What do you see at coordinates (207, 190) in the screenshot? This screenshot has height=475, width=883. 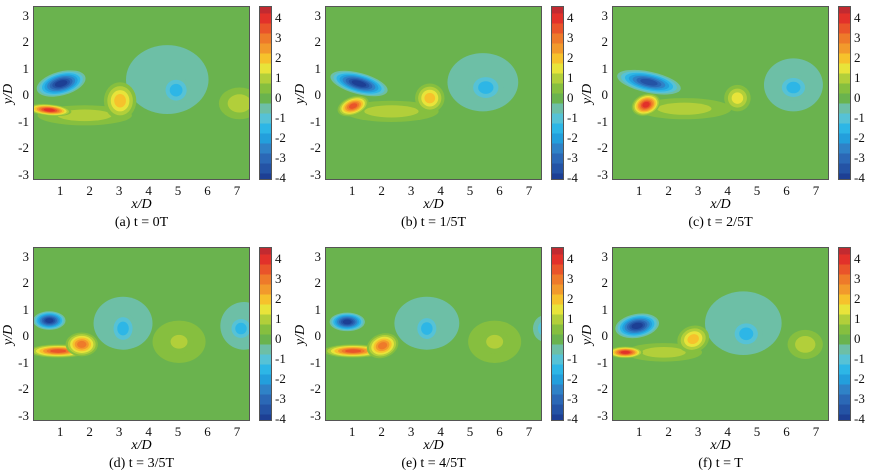 I see `x-tick-label: 6` at bounding box center [207, 190].